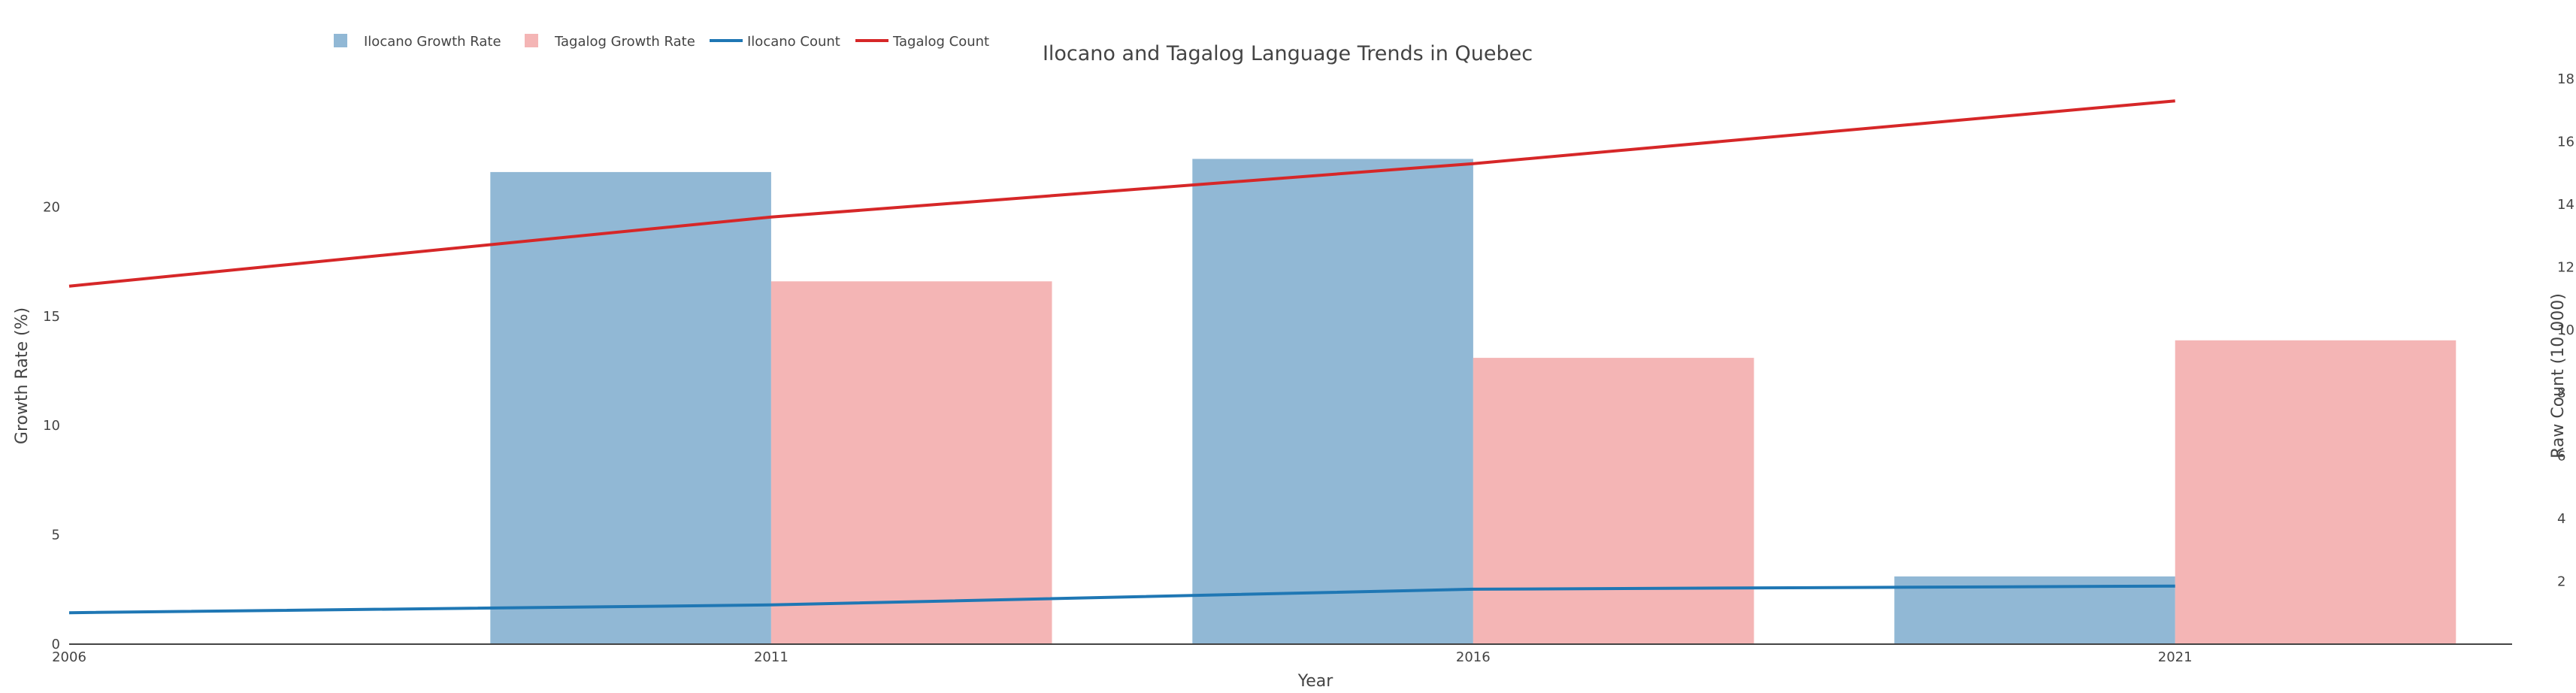  Describe the element at coordinates (2561, 393) in the screenshot. I see `y2-tick-label: 8` at that location.